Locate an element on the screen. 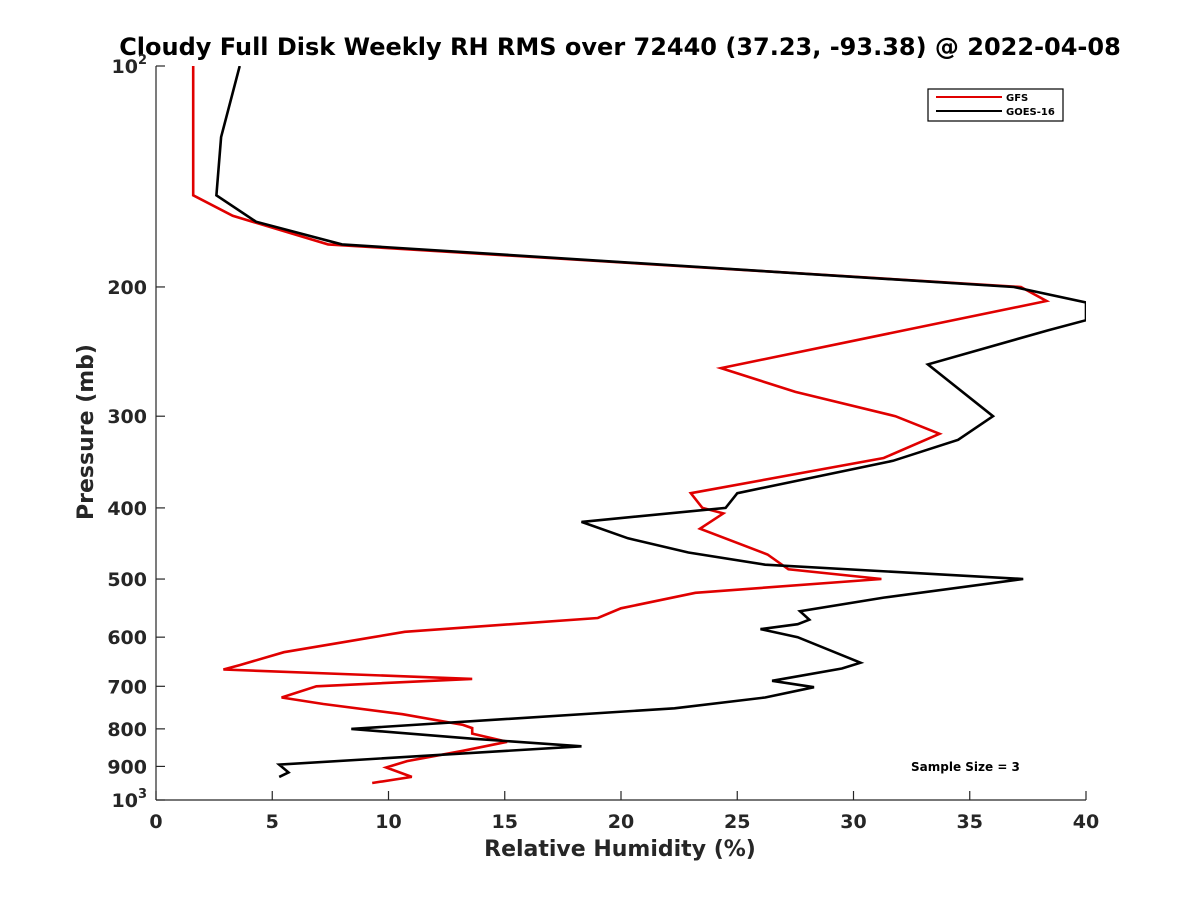  sample-size-annotation: Sample Size = 3 is located at coordinates (965, 767).